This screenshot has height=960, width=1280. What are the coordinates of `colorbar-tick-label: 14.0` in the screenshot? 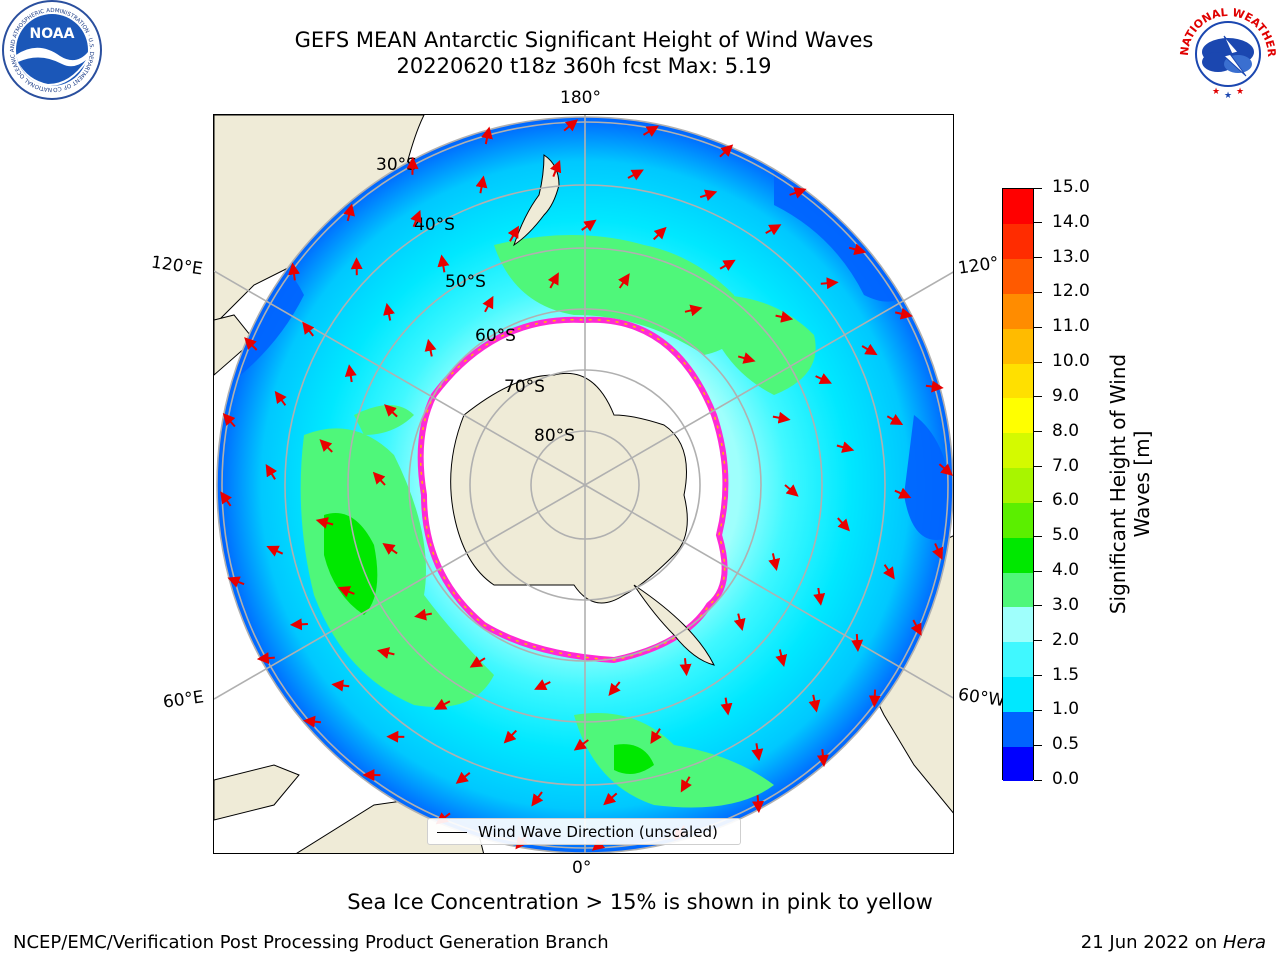 It's located at (1071, 221).